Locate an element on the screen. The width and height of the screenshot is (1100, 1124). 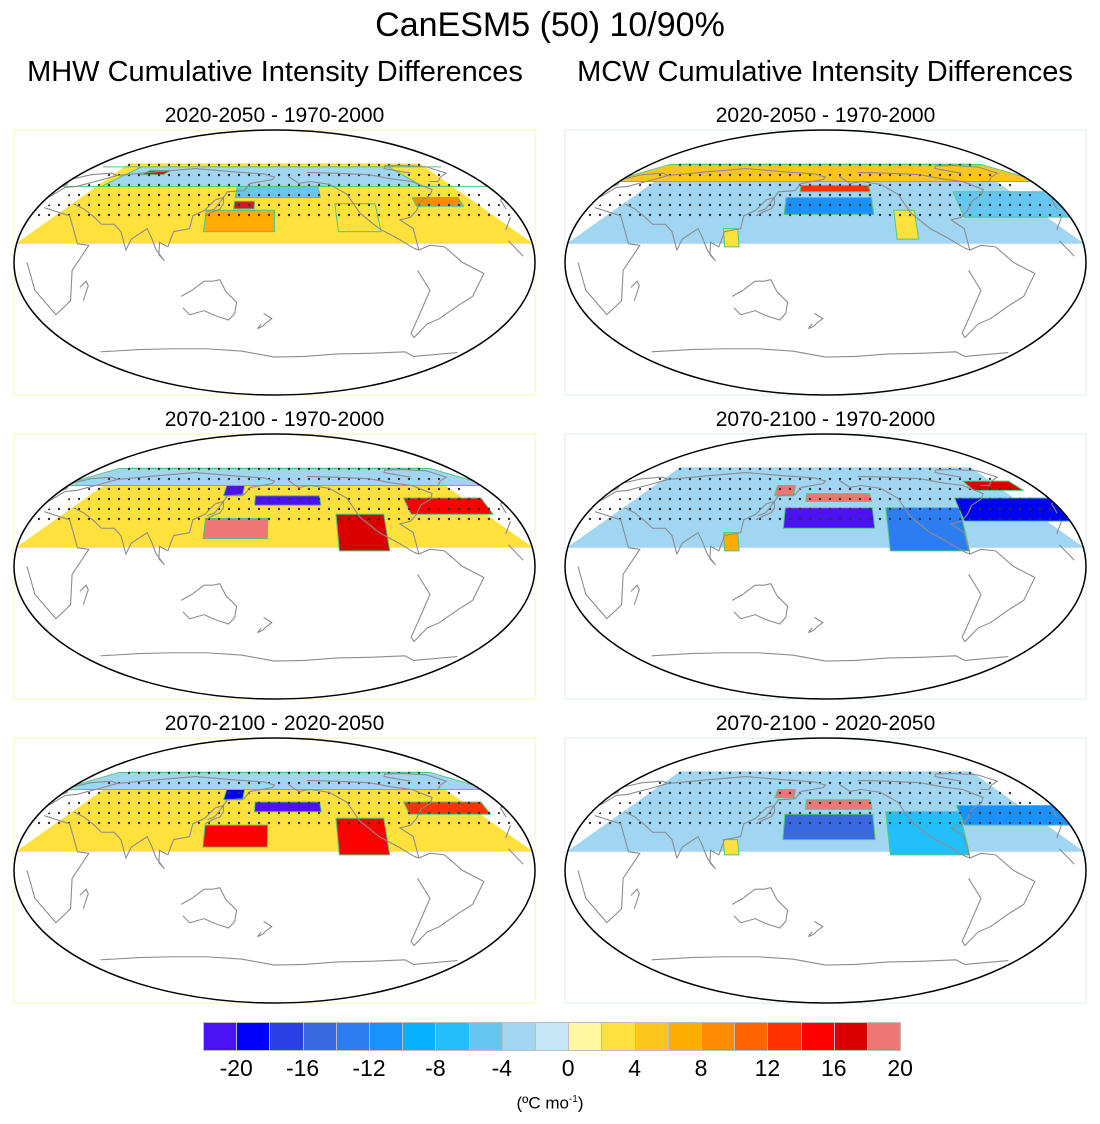
colorbar-tick-label: -20 is located at coordinates (236, 1068).